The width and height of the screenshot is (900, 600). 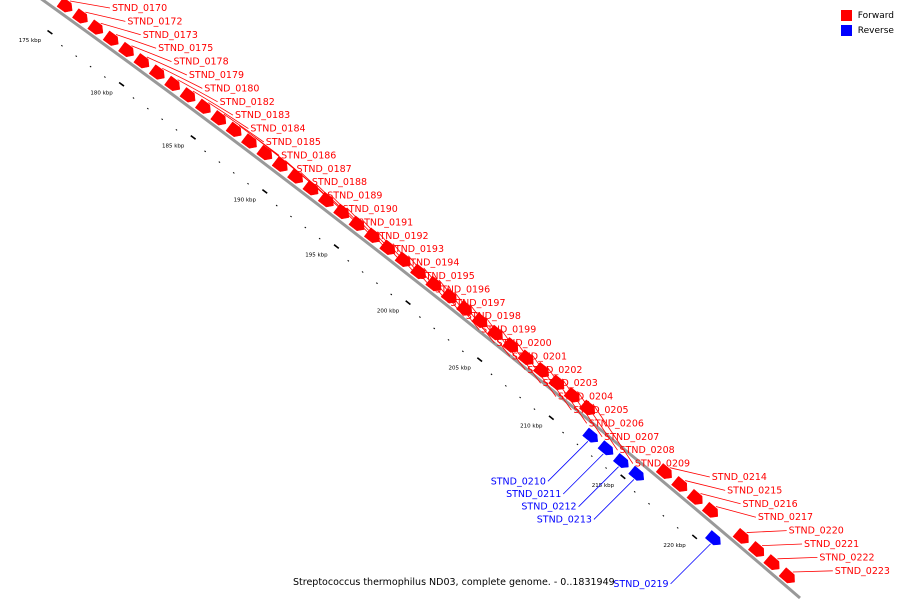 What do you see at coordinates (862, 571) in the screenshot?
I see `gene-label: STND_0223` at bounding box center [862, 571].